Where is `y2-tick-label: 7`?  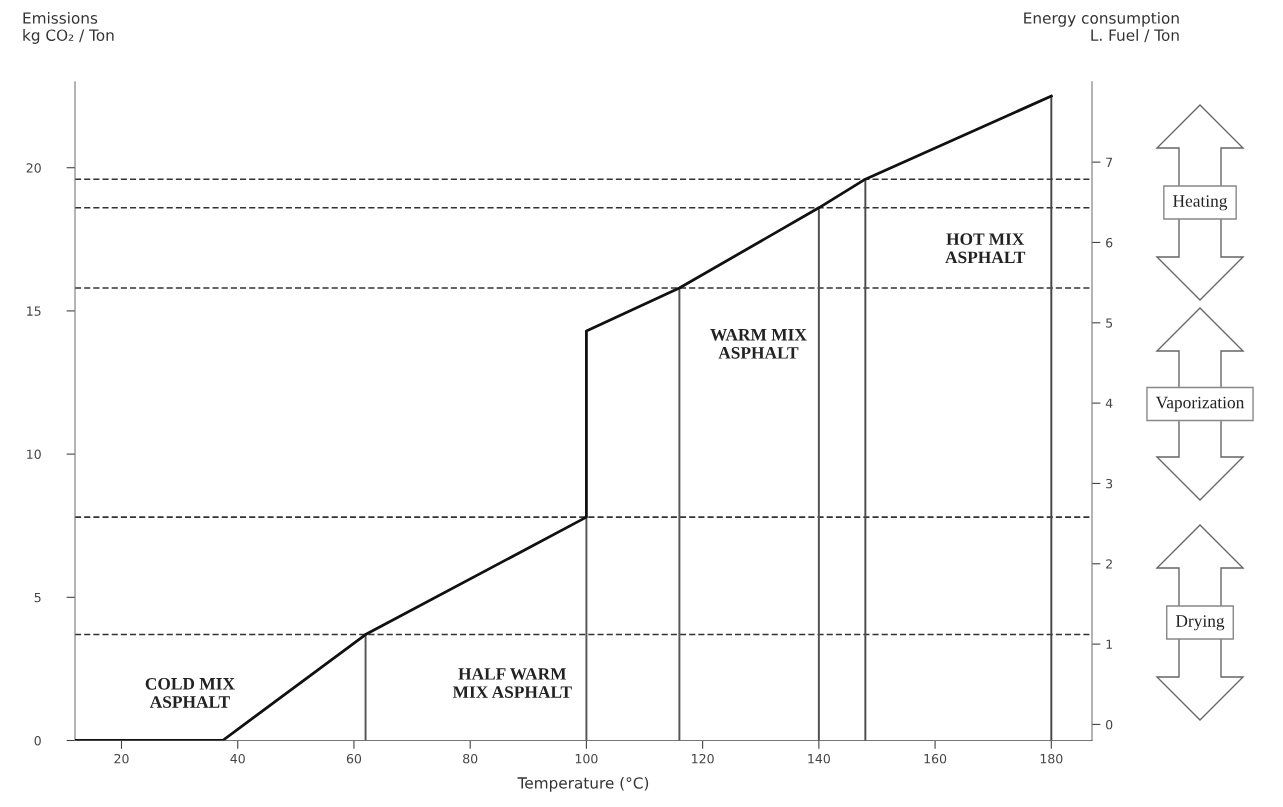
y2-tick-label: 7 is located at coordinates (1109, 162).